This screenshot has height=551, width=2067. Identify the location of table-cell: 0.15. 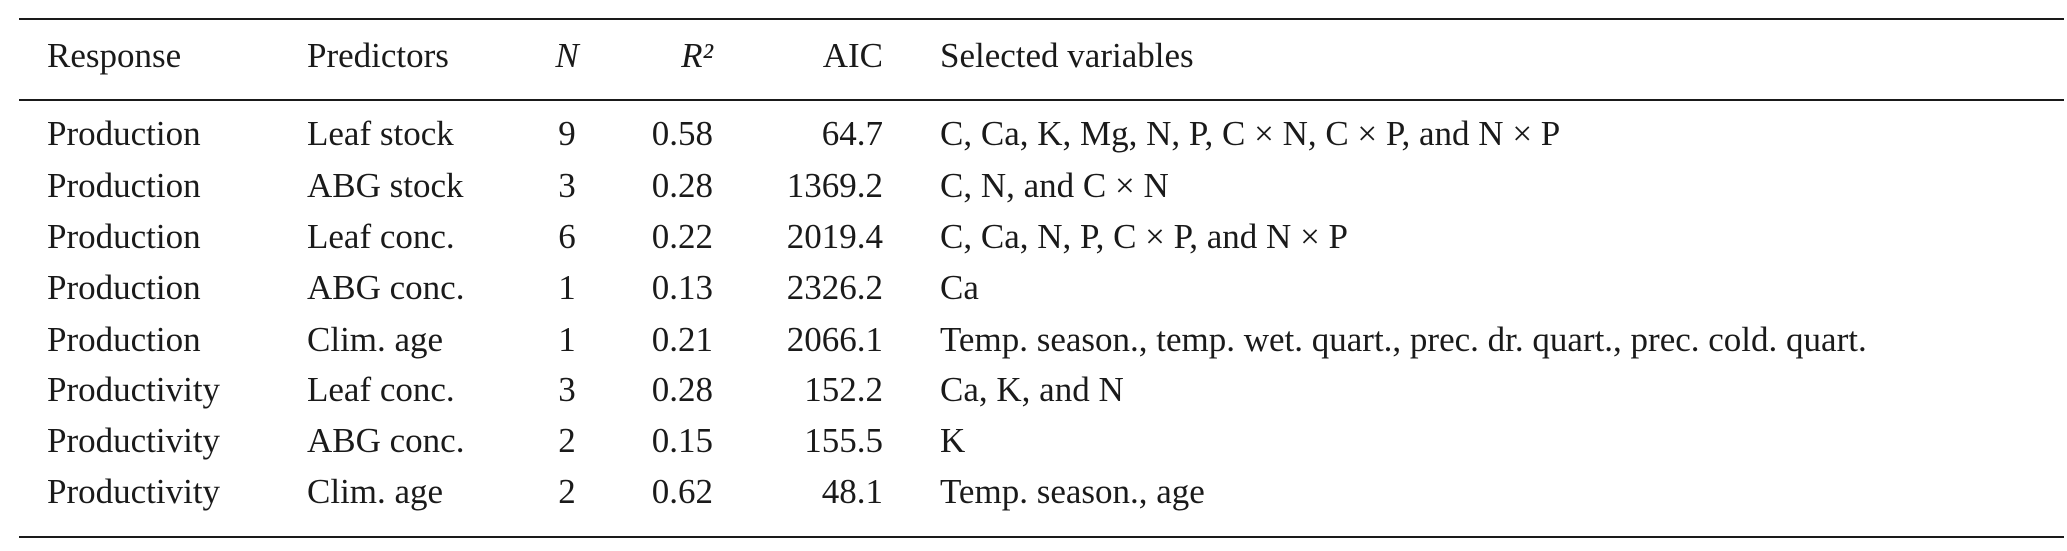
(682, 440).